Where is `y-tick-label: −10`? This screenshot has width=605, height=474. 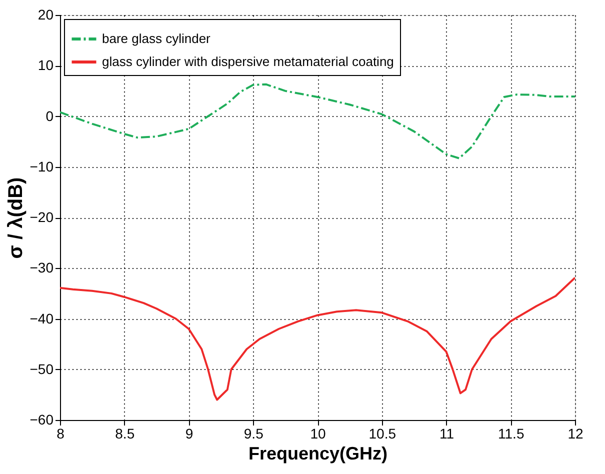 y-tick-label: −10 is located at coordinates (42, 166).